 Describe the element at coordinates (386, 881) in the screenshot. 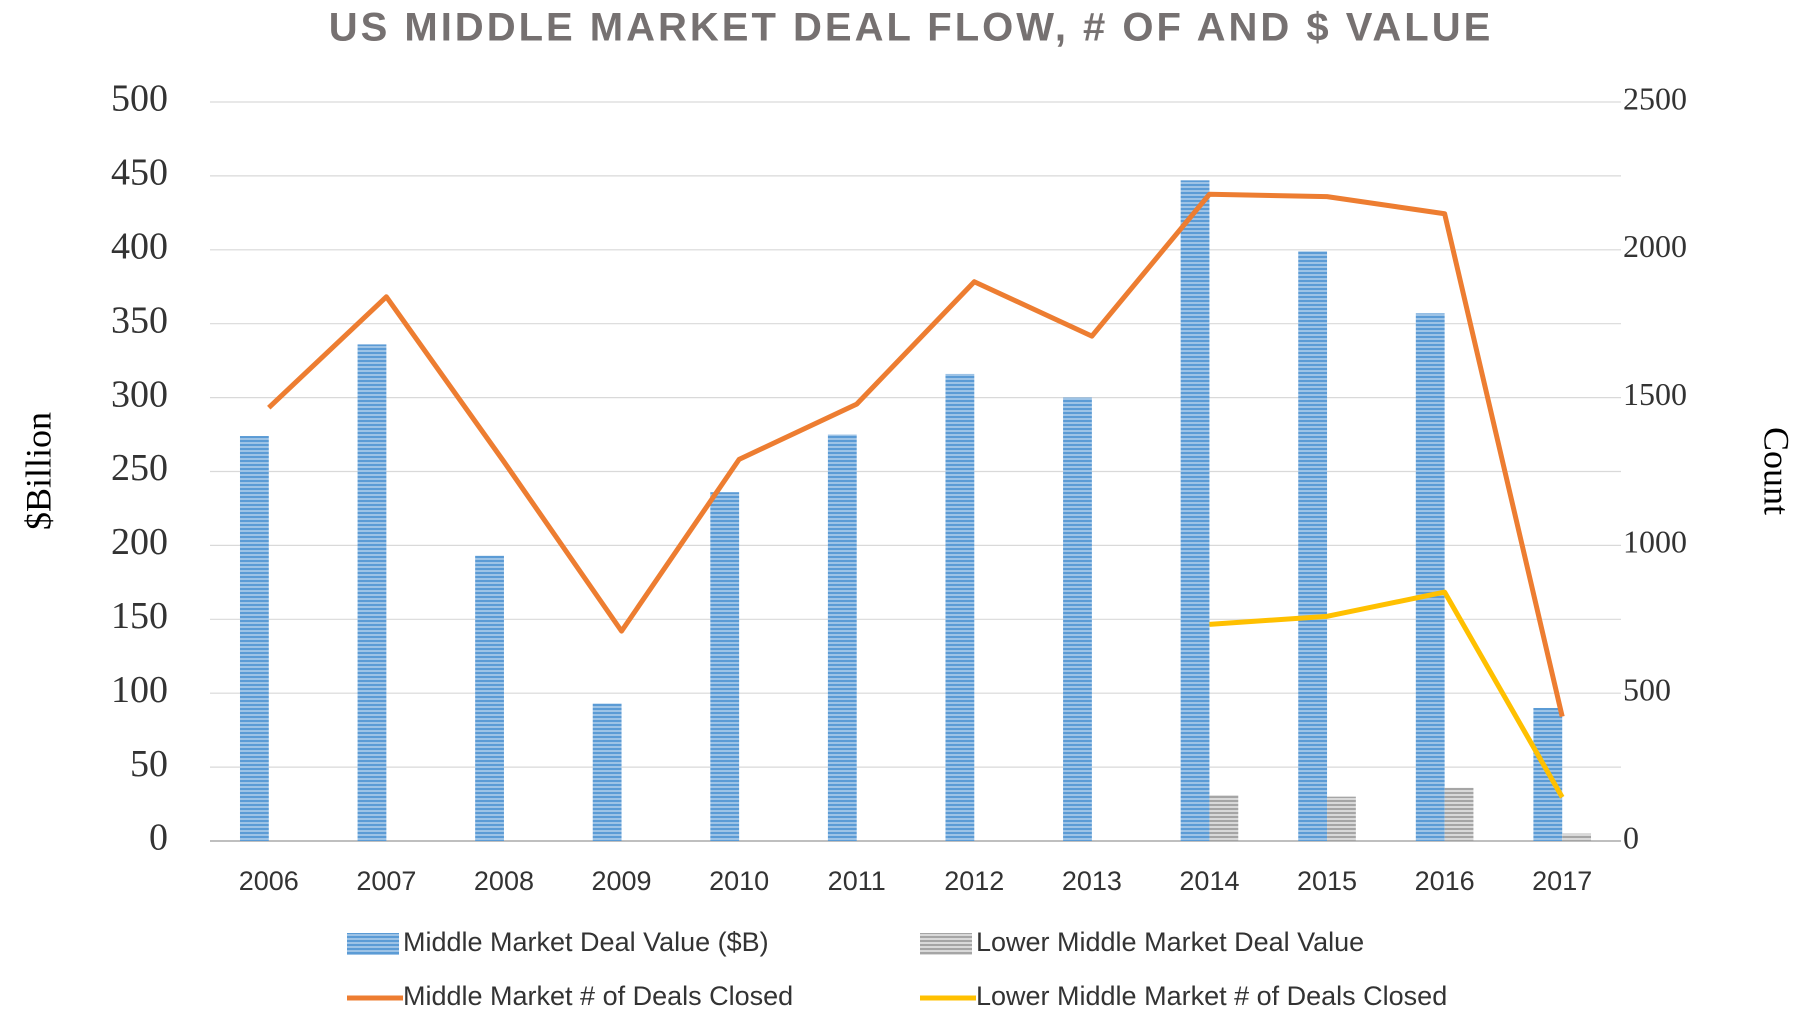

I see `x-tick-label: 2007` at that location.